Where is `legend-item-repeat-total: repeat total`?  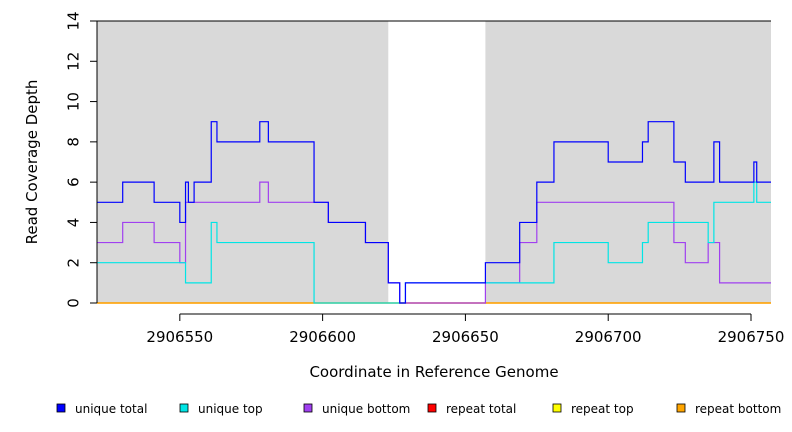
legend-item-repeat-total: repeat total is located at coordinates (471, 409).